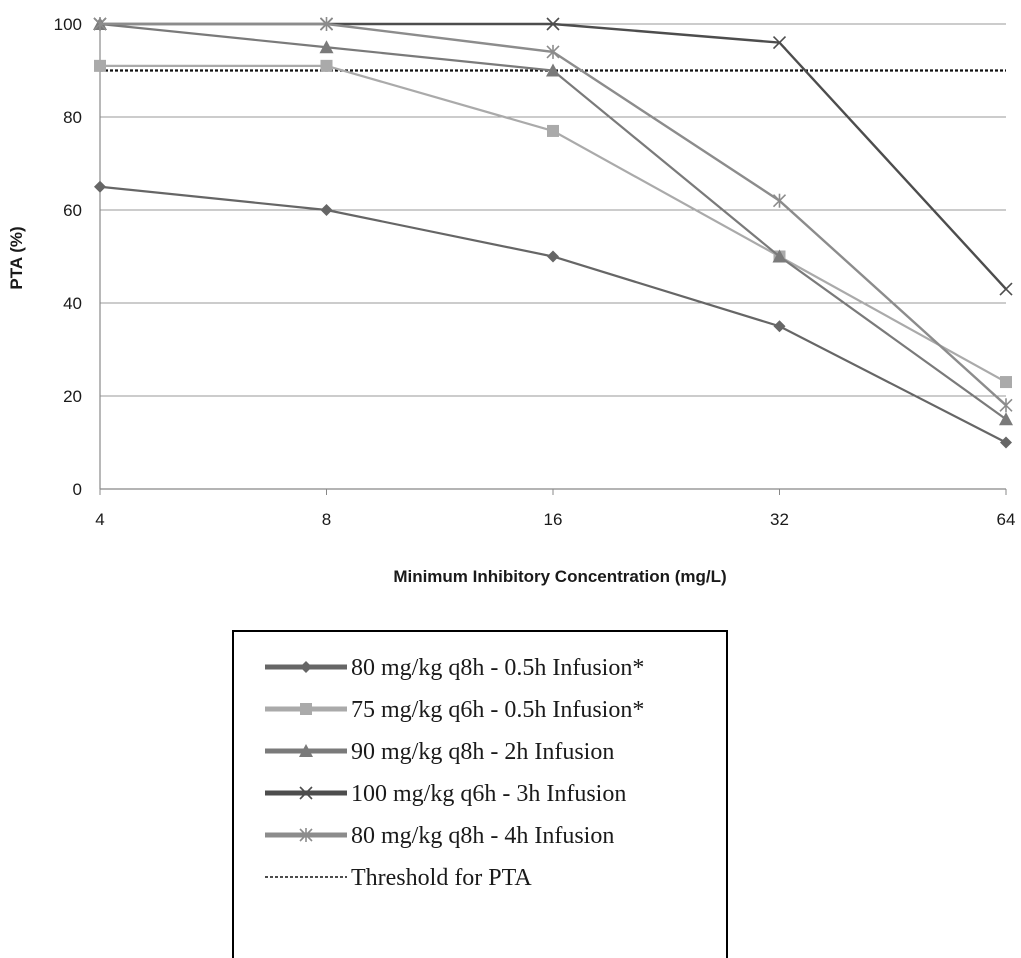  What do you see at coordinates (1006, 519) in the screenshot?
I see `x-tick-label: 64` at bounding box center [1006, 519].